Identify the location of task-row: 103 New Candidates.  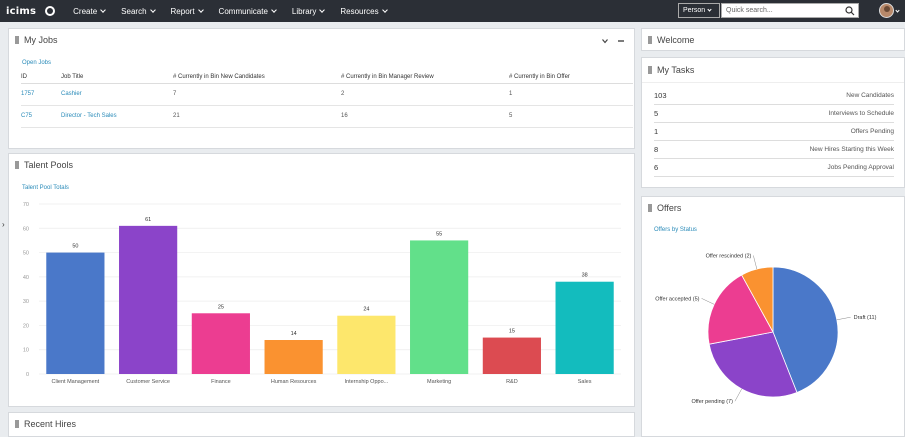
(774, 96).